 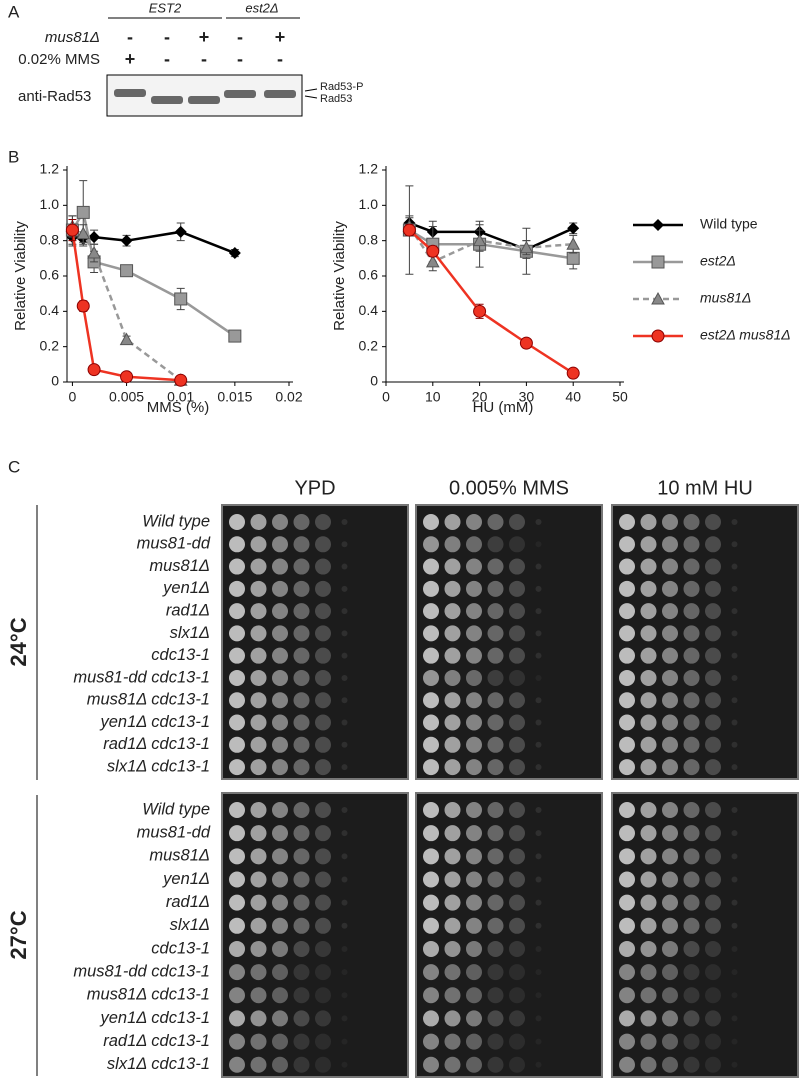 I want to click on panel-label: A, so click(x=14, y=11).